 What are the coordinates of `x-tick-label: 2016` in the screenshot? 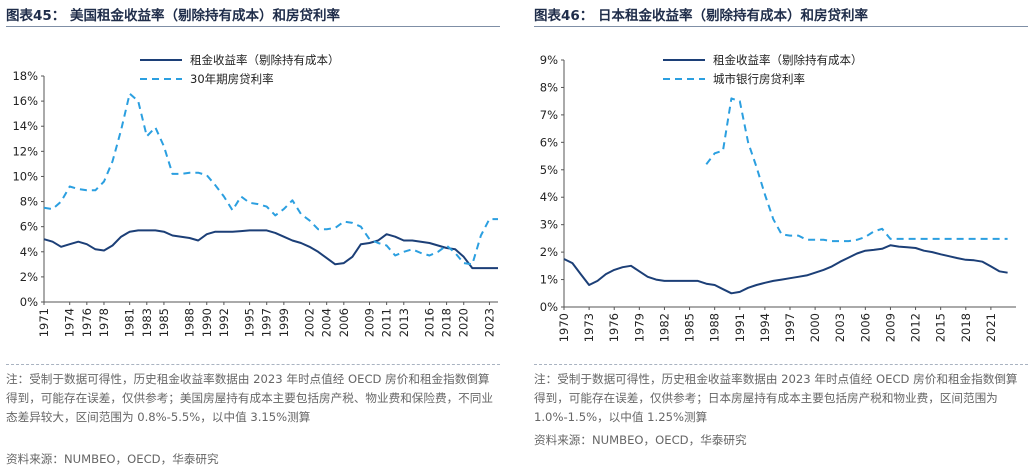 It's located at (429, 322).